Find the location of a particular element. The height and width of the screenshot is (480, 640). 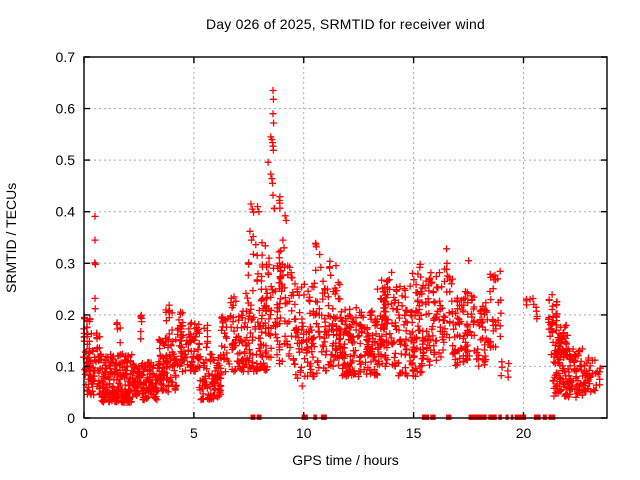

svg-text: 20 is located at coordinates (524, 433).